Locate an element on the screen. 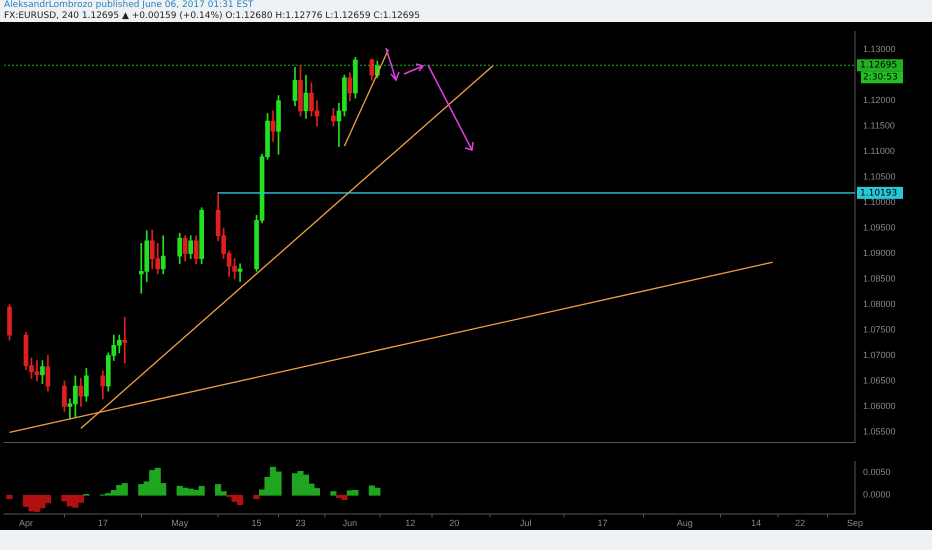 This screenshot has width=932, height=550. y-tick-label: 0.0050 is located at coordinates (877, 472).